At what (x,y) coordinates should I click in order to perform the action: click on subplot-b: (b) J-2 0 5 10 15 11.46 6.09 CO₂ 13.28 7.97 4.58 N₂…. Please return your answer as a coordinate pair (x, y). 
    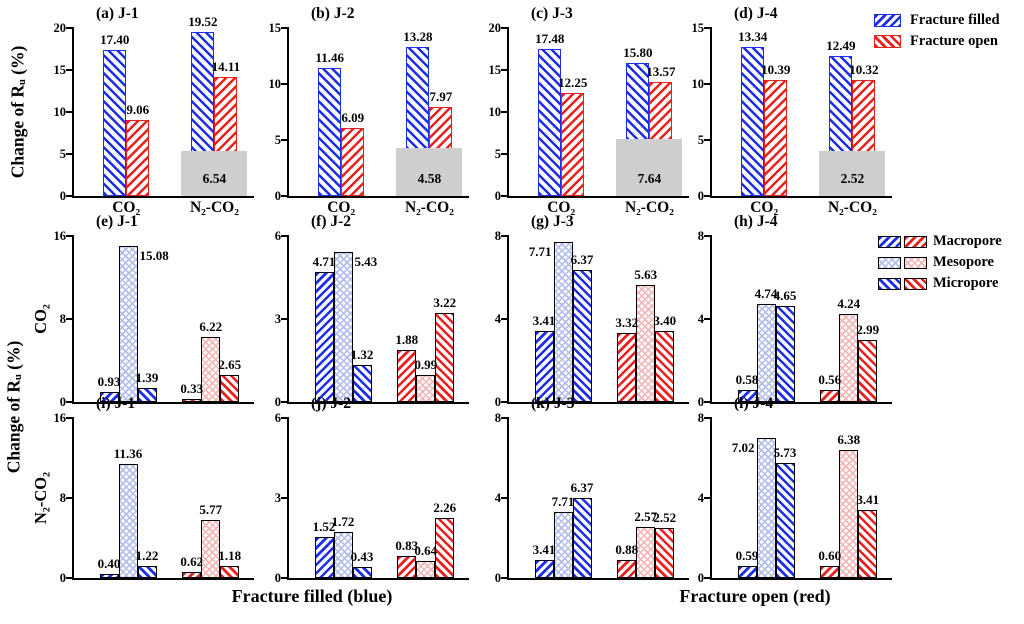
    Looking at the image, I should click on (369, 110).